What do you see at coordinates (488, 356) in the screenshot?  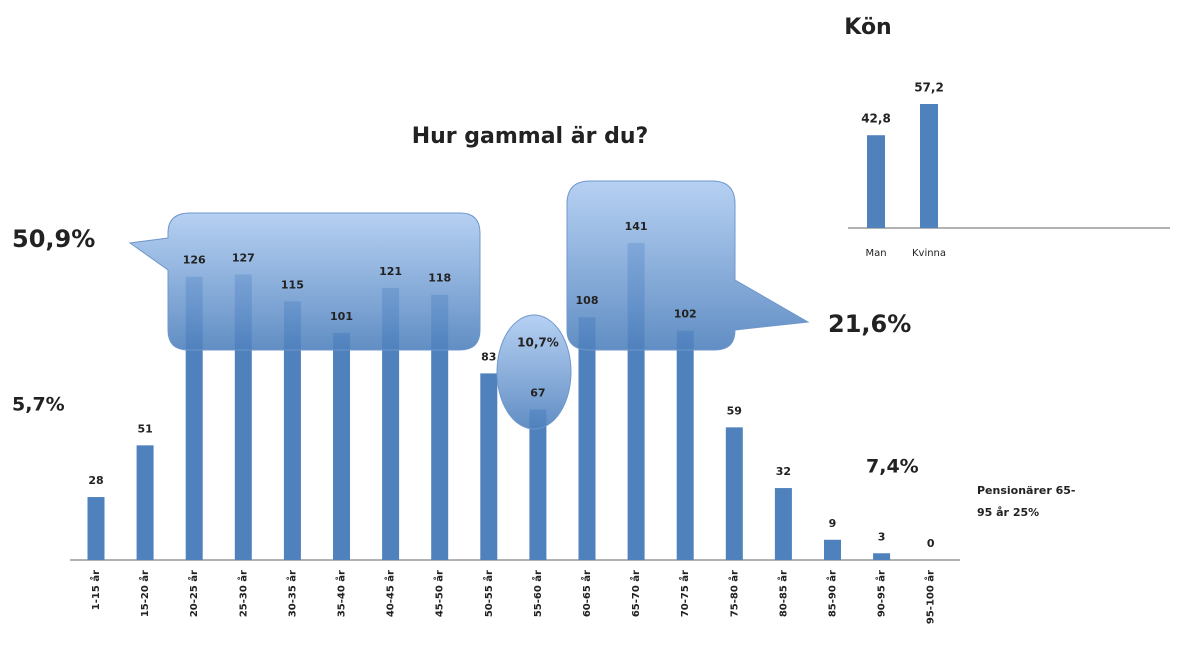 I see `data-label: 83` at bounding box center [488, 356].